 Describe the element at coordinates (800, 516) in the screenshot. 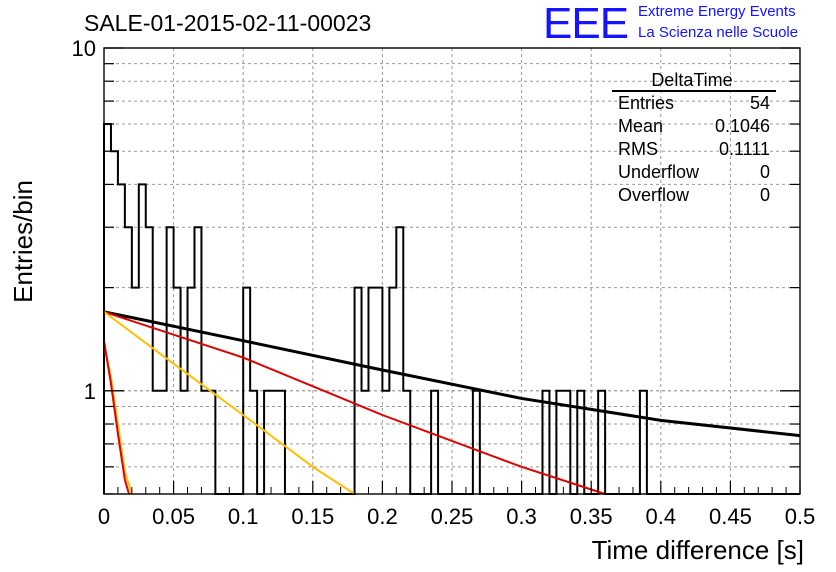

I see `x-tick-label: 0.5` at that location.